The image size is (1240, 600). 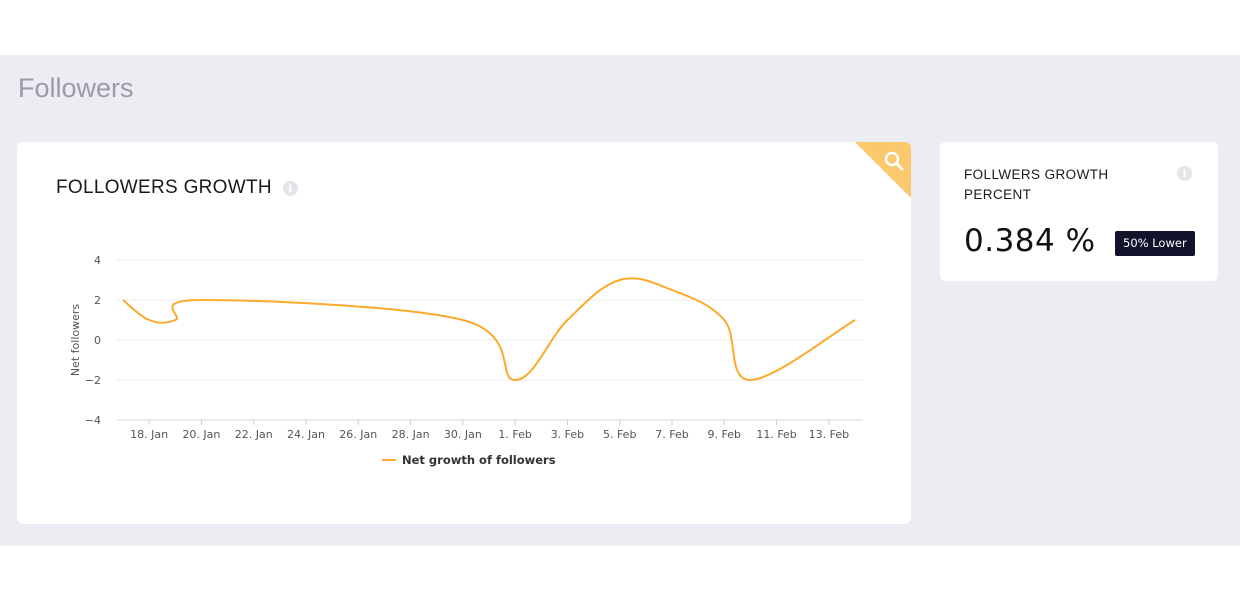 What do you see at coordinates (463, 434) in the screenshot?
I see `x-tick-label: 30. Jan` at bounding box center [463, 434].